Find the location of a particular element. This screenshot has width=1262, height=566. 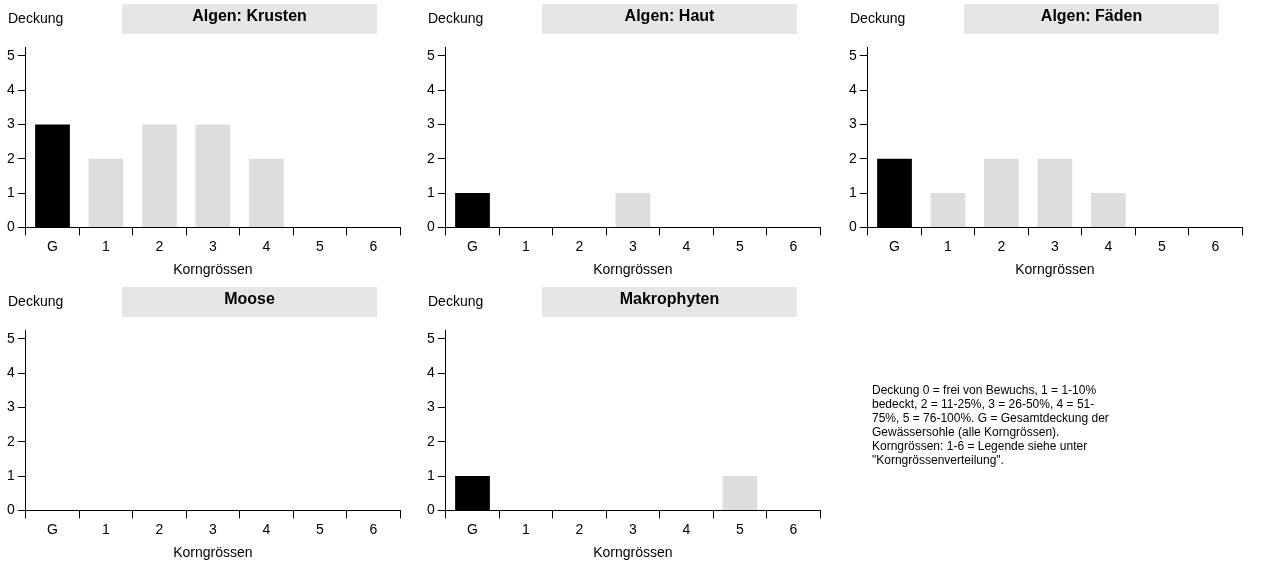

chart-title: Algen: Haut is located at coordinates (669, 19).